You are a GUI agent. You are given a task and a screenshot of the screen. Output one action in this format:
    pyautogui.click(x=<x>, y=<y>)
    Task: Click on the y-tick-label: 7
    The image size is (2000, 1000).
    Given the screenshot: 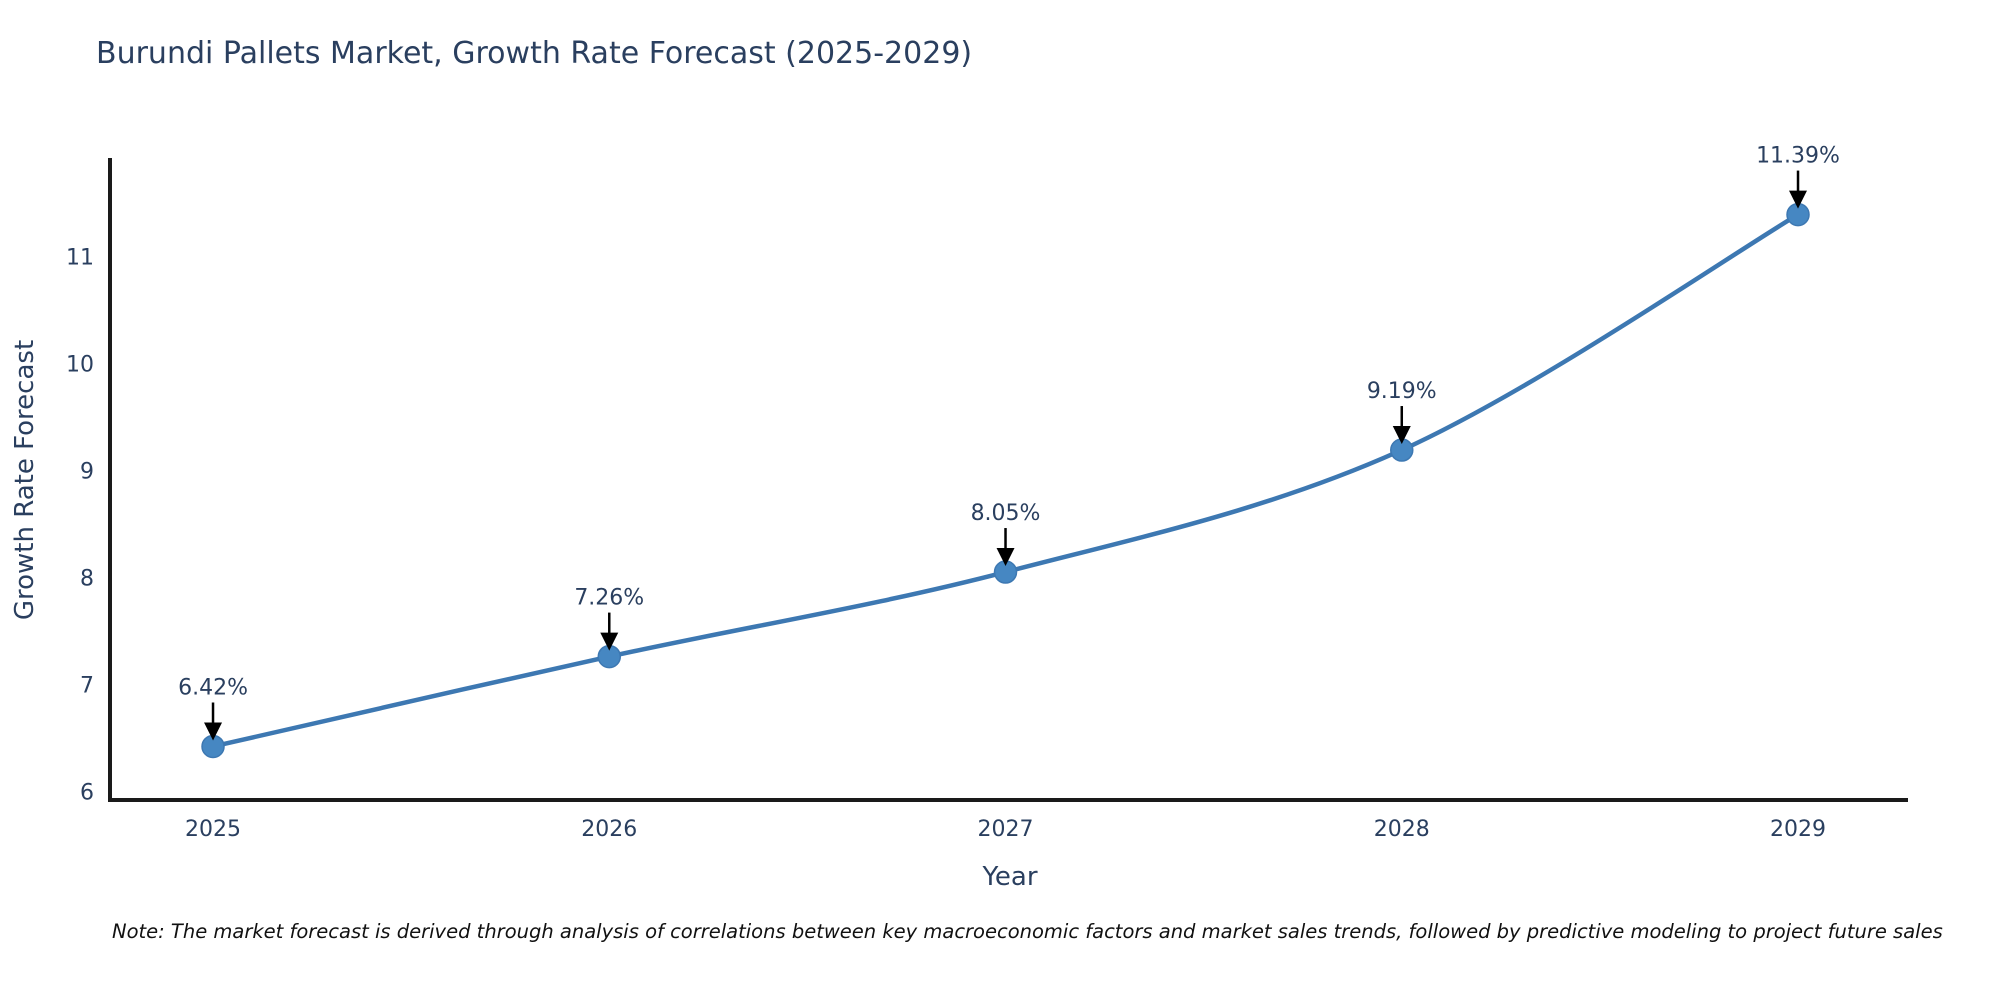 What is the action you would take?
    pyautogui.click(x=87, y=685)
    